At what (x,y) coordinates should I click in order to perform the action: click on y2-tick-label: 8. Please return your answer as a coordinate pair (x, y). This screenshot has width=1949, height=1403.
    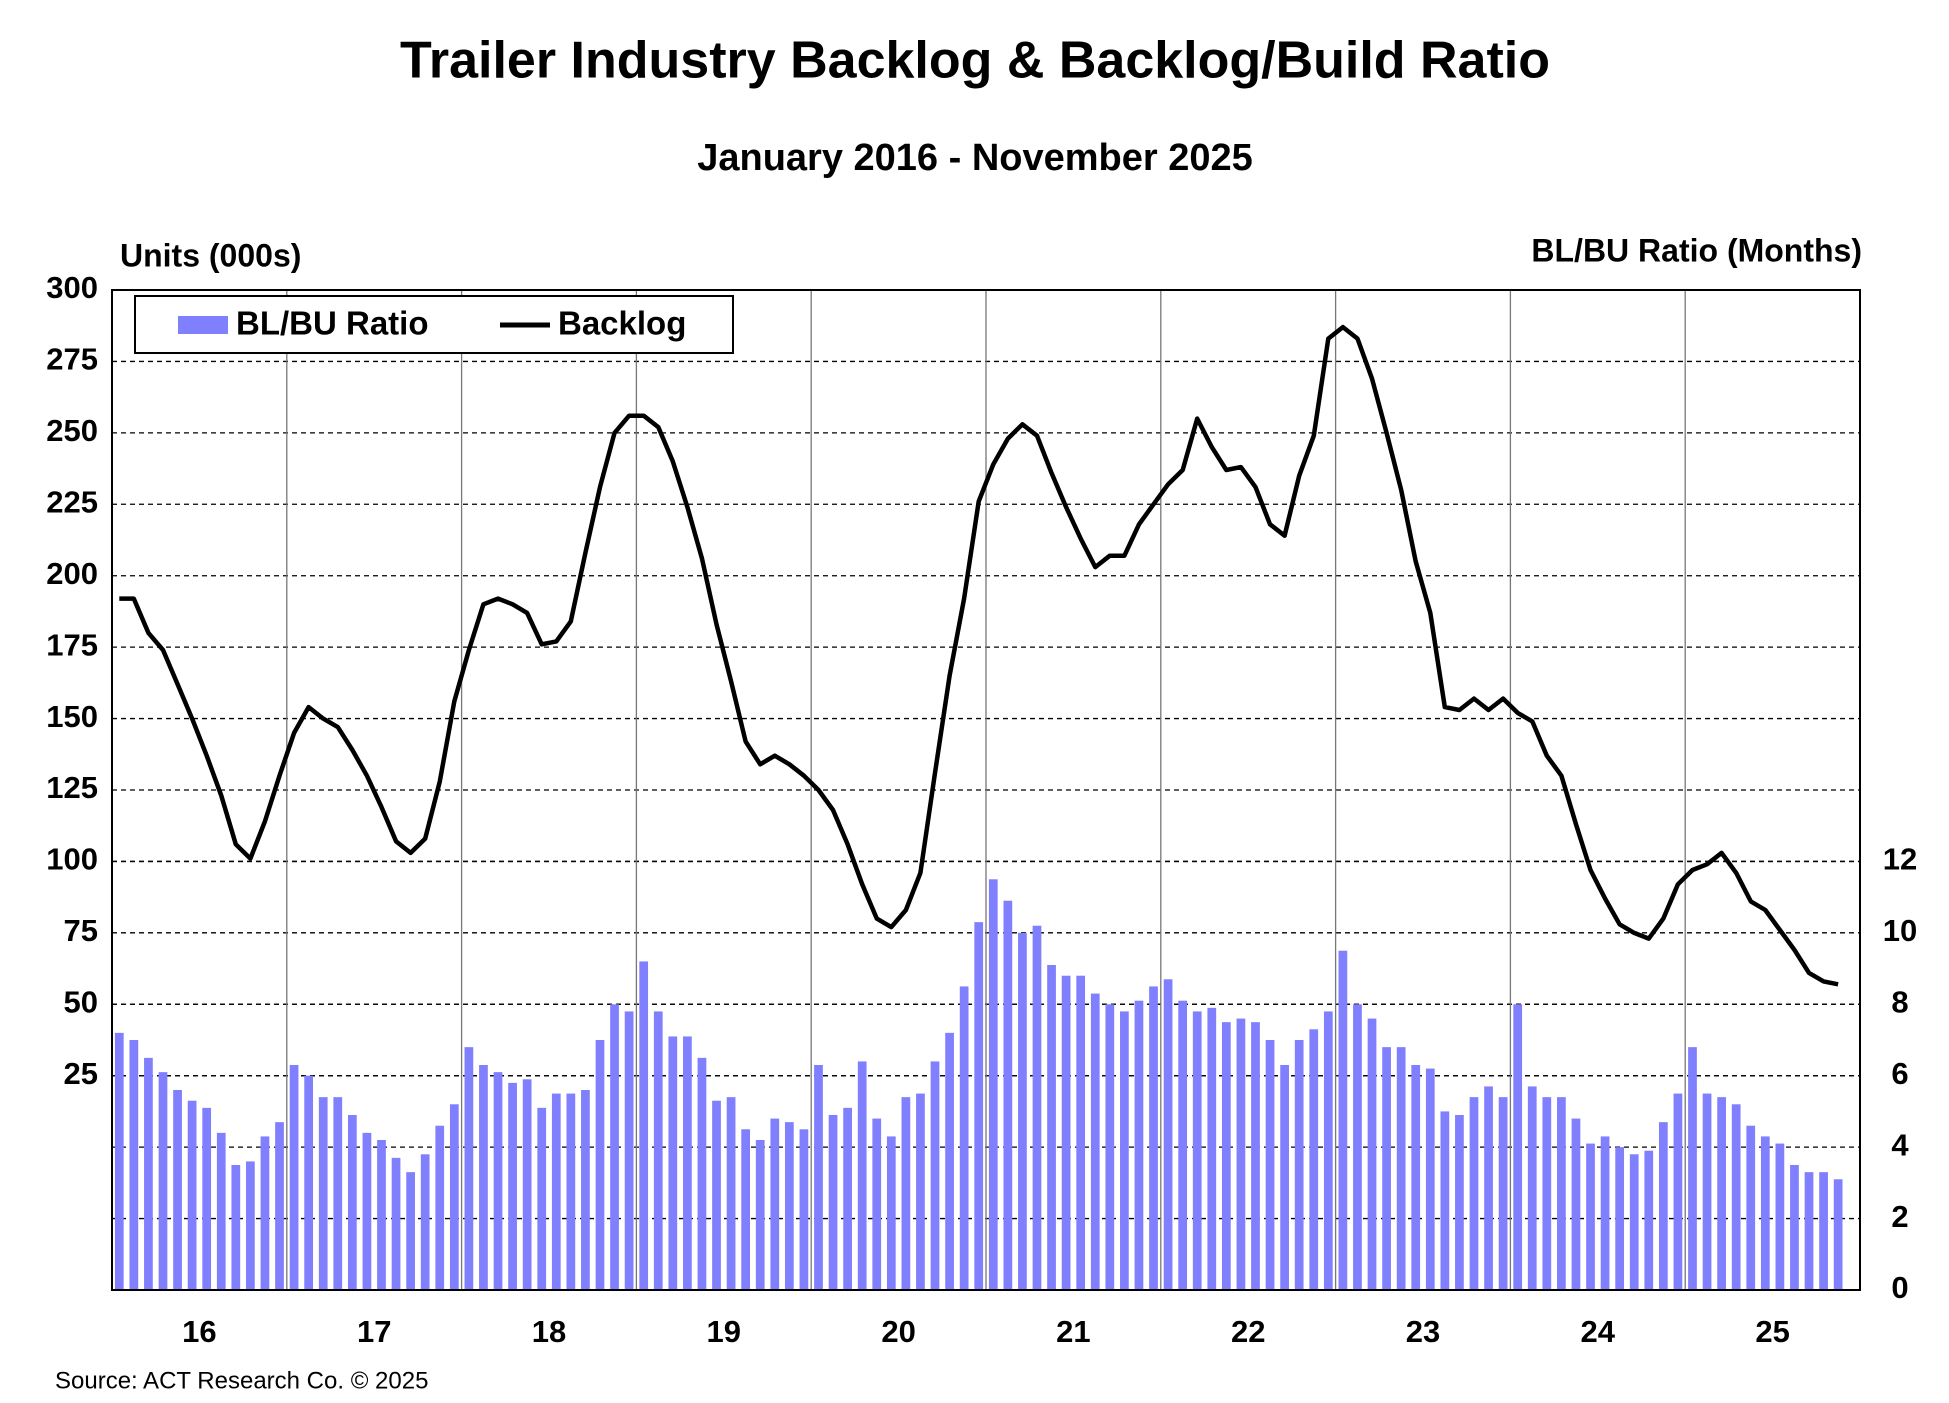
    Looking at the image, I should click on (1899, 1001).